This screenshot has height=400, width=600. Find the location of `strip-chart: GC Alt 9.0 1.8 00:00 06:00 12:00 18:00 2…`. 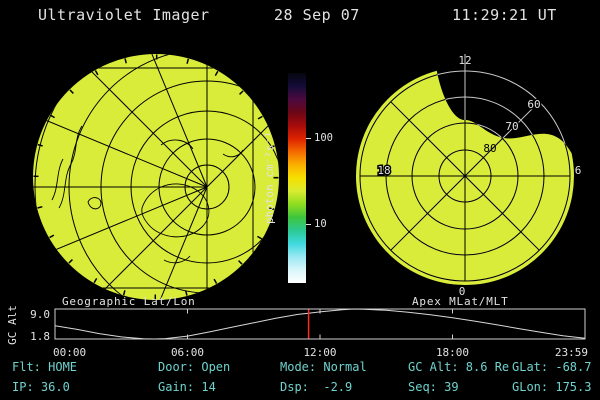

strip-chart: GC Alt 9.0 1.8 00:00 06:00 12:00 18:00 2… is located at coordinates (297, 332).